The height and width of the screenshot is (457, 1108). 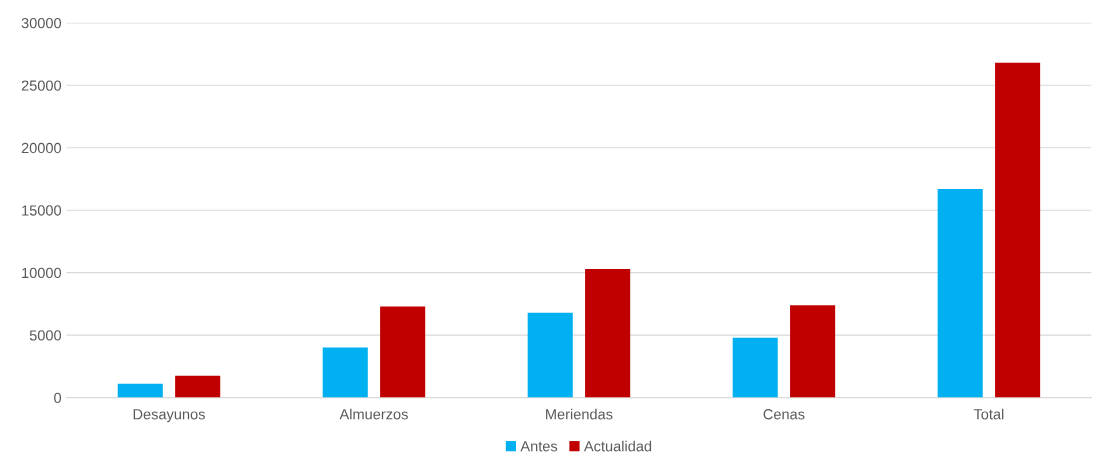 What do you see at coordinates (41, 148) in the screenshot?
I see `y-tick-label: 20000` at bounding box center [41, 148].